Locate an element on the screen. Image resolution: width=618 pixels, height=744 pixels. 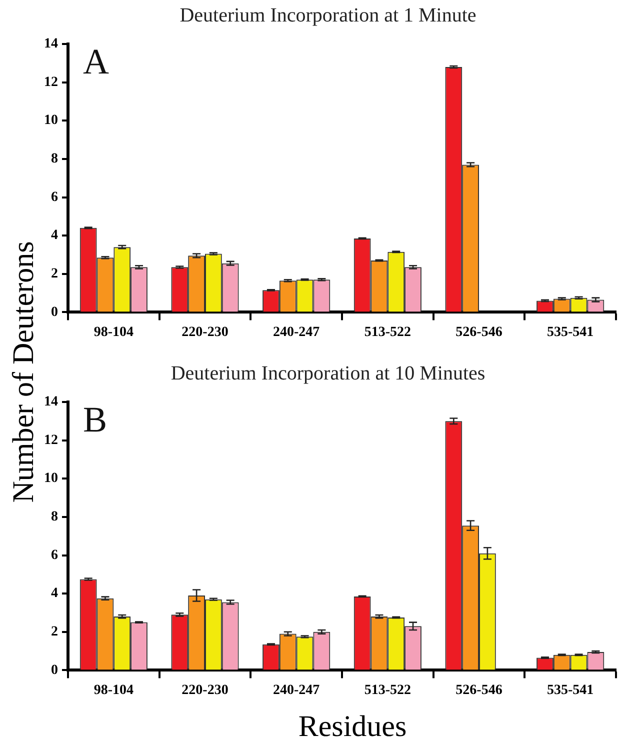
annotation: A is located at coordinates (96, 61).